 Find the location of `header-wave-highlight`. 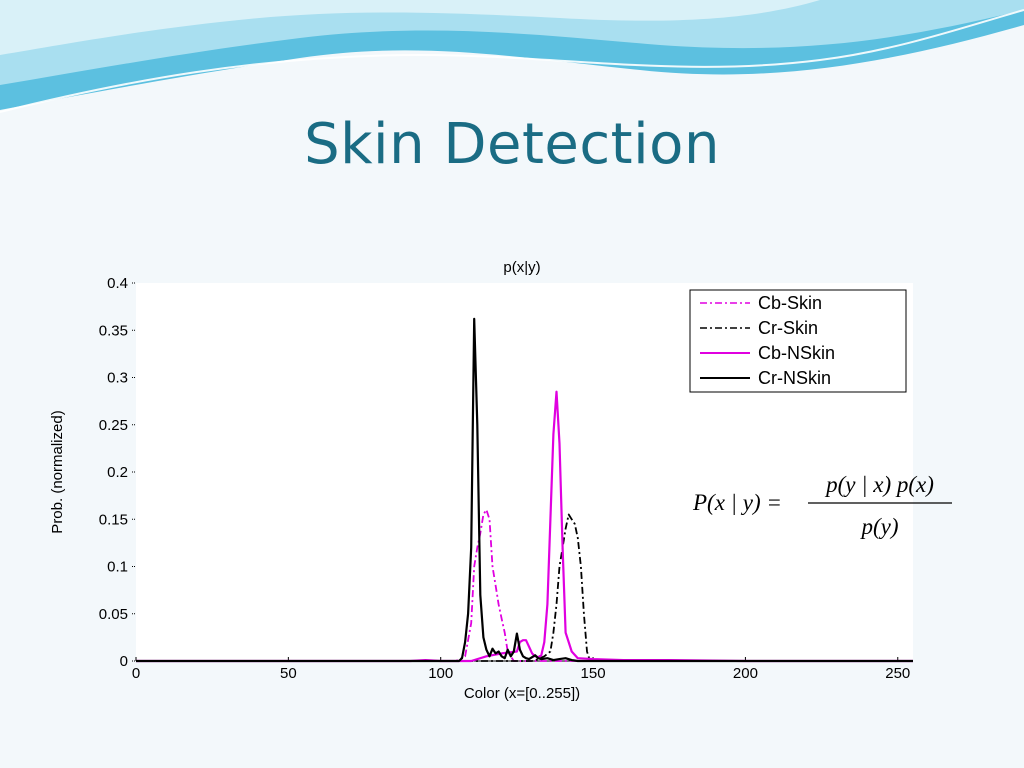

header-wave-highlight is located at coordinates (410, 27).